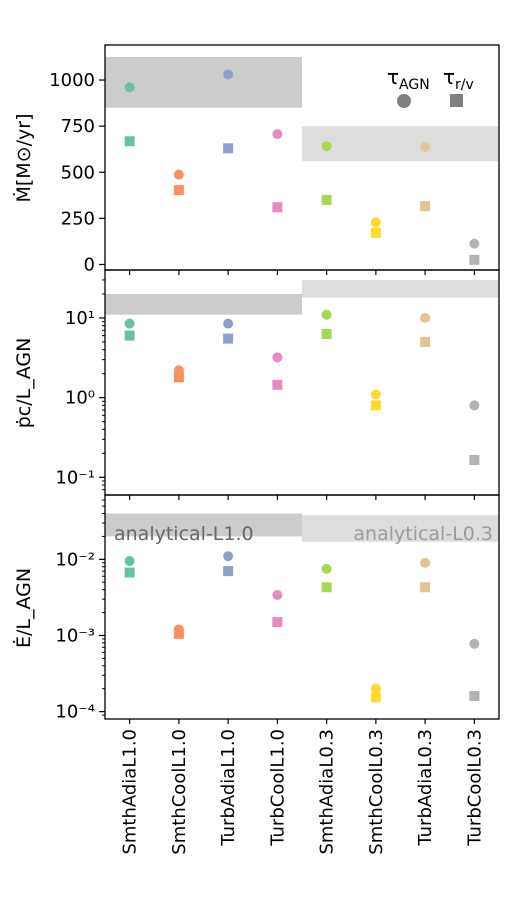 The image size is (525, 900). I want to click on point-square-SmthAdiaL0.3-panel-2, so click(326, 587).